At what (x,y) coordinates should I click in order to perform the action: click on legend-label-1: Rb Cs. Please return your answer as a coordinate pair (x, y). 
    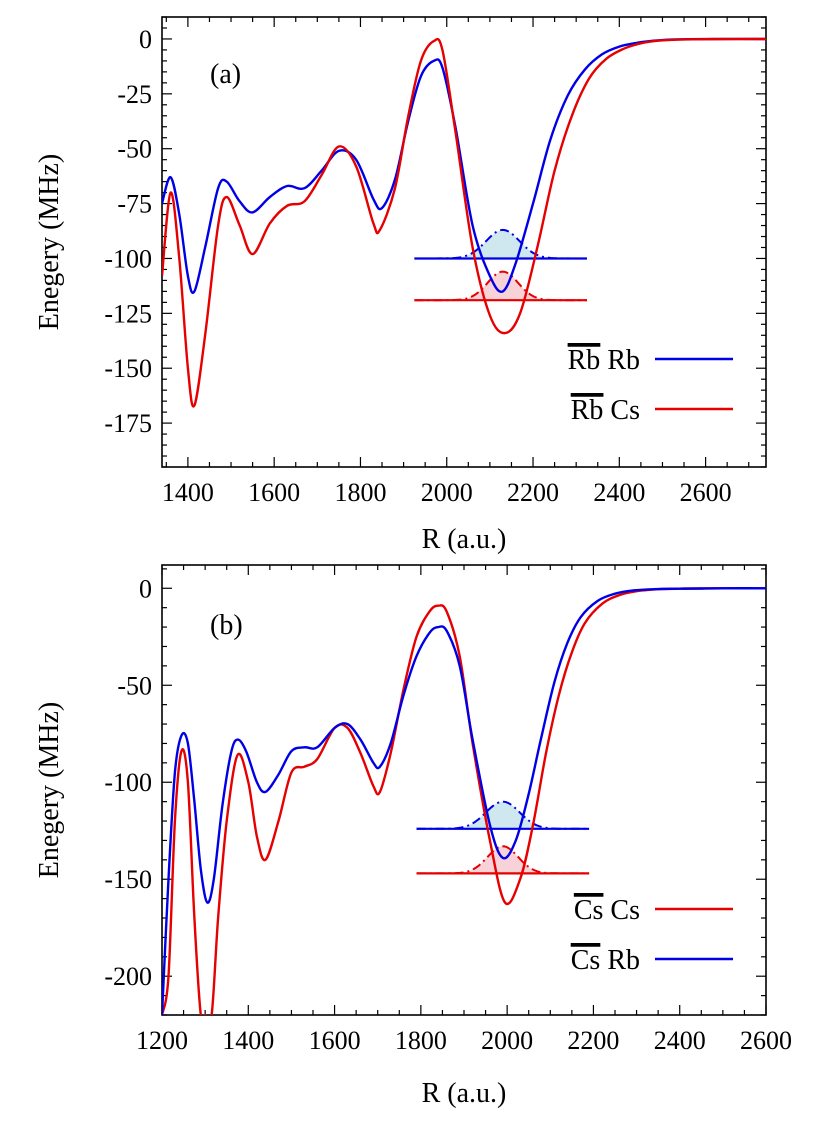
    Looking at the image, I should click on (605, 410).